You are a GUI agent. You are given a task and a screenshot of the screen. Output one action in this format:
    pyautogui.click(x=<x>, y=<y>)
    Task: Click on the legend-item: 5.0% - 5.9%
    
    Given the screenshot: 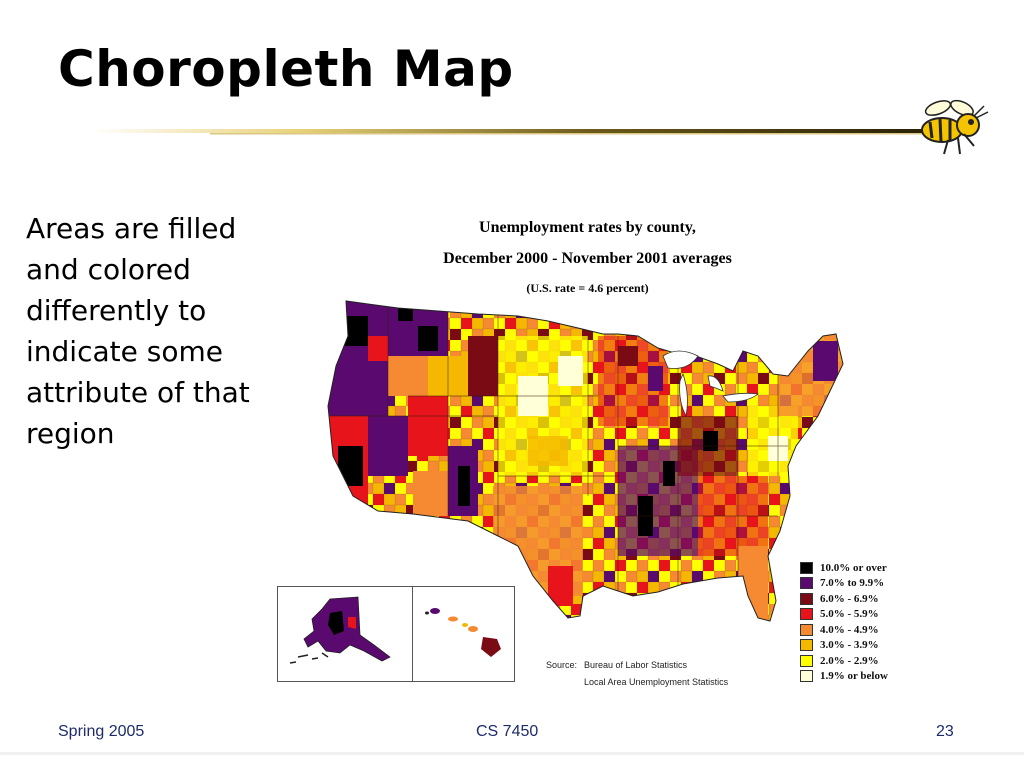 What is the action you would take?
    pyautogui.click(x=844, y=615)
    